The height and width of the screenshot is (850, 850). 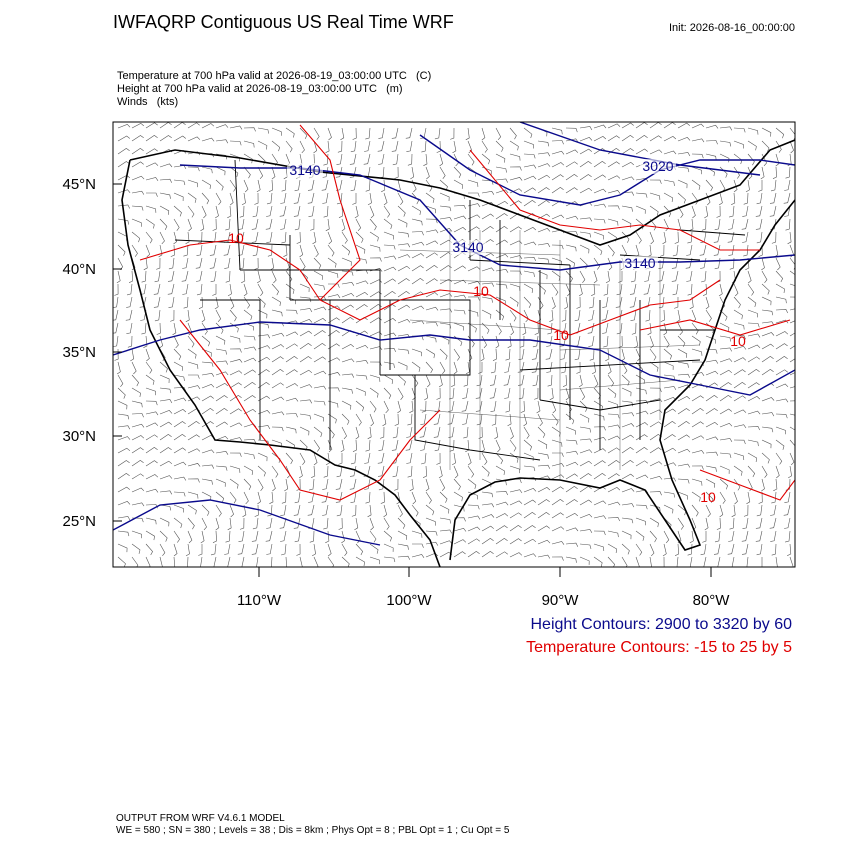 What do you see at coordinates (738, 341) in the screenshot?
I see `temperature-contour-label: 10` at bounding box center [738, 341].